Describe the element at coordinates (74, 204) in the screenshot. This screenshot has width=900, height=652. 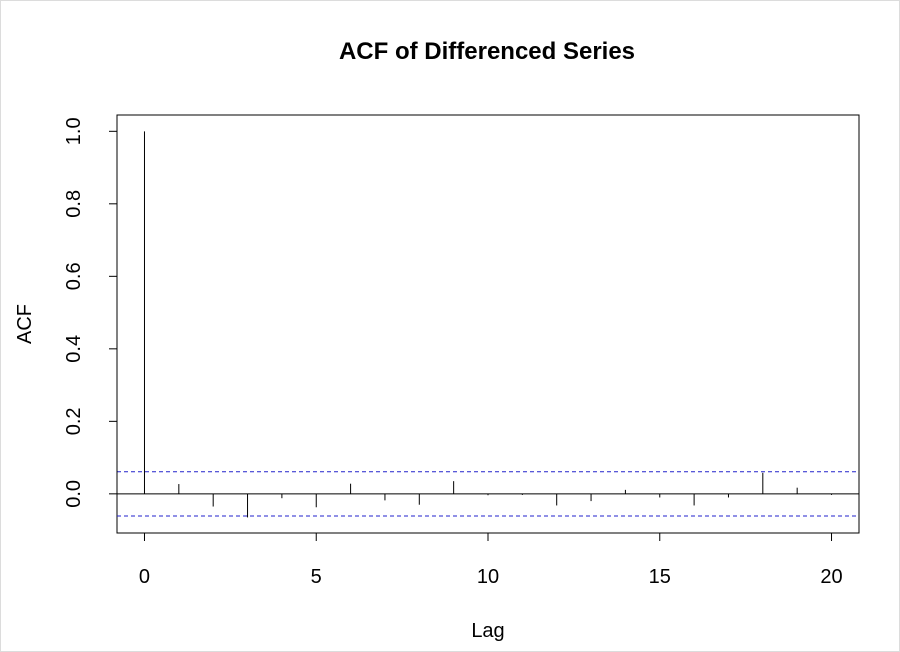
I see `y-tick-label-4: 0.8` at that location.